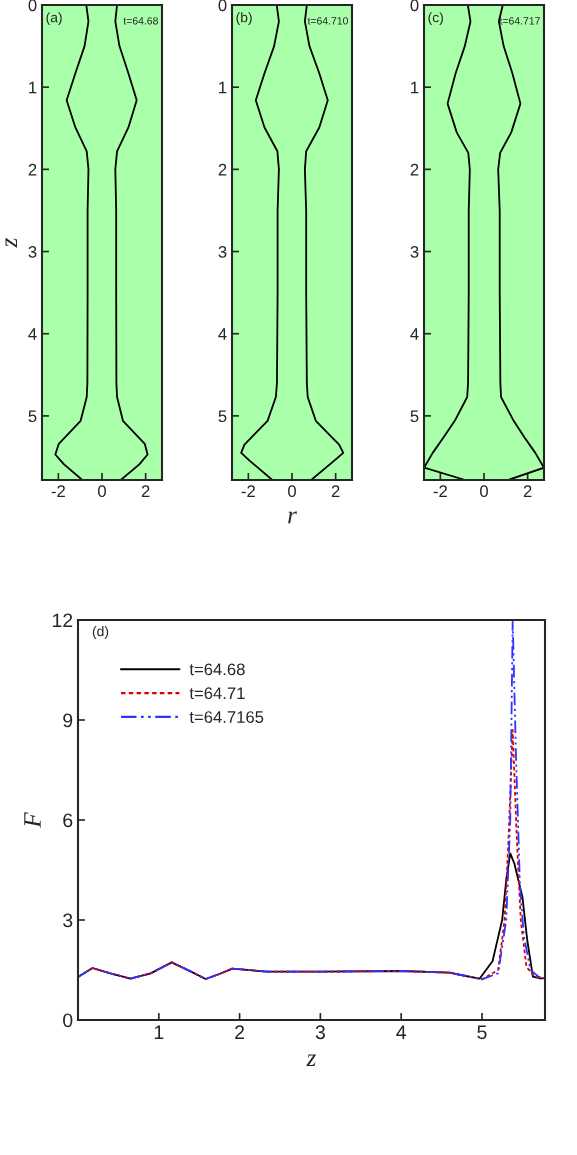 The image size is (577, 1155). Describe the element at coordinates (32, 820) in the screenshot. I see `y-axis-title: F` at that location.